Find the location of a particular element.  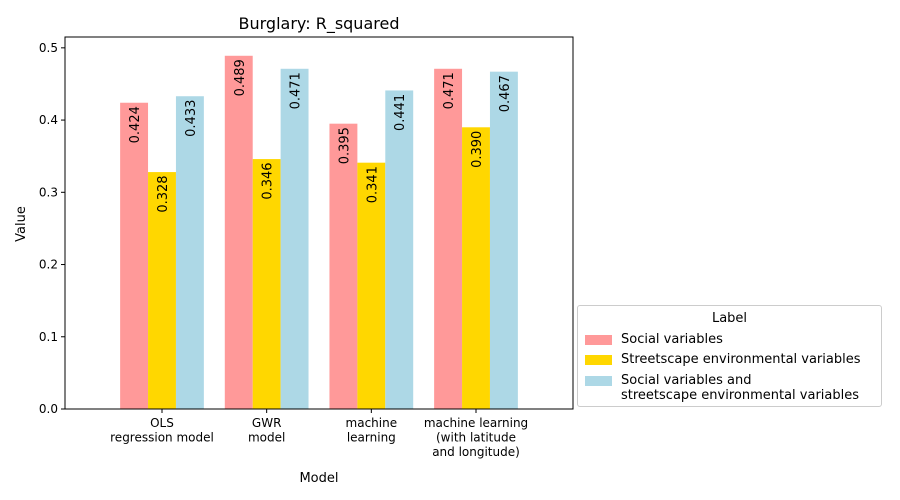

x-tick-label: machine learning is located at coordinates (372, 430).